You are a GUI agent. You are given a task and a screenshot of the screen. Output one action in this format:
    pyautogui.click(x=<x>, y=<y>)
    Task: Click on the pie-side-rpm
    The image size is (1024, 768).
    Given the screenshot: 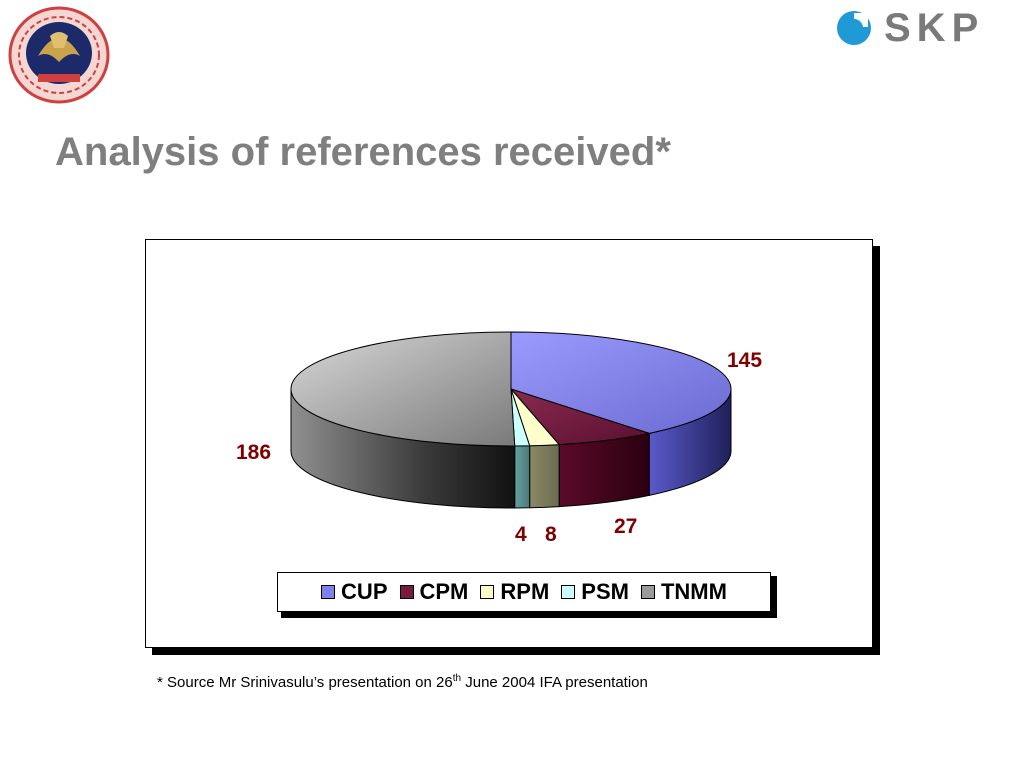 What is the action you would take?
    pyautogui.click(x=544, y=476)
    